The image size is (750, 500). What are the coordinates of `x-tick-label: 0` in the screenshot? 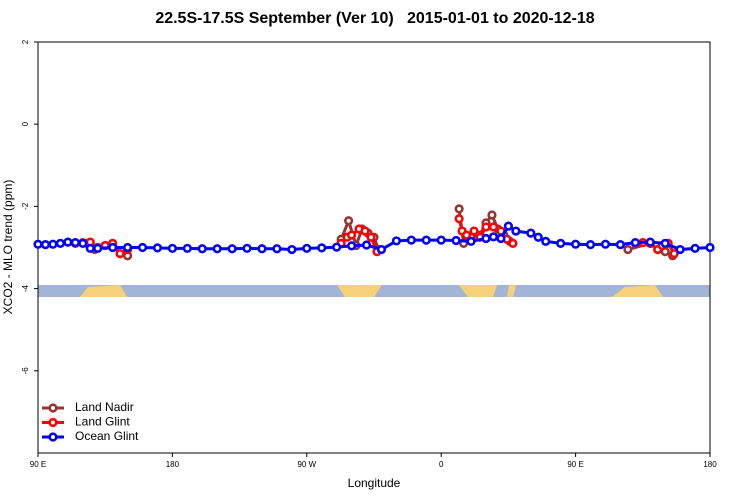 It's located at (441, 464).